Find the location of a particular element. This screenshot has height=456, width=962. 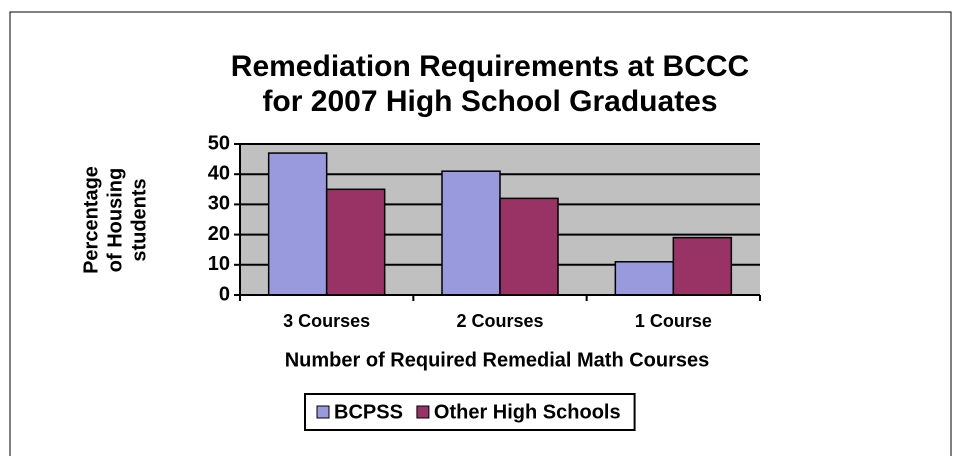

y-axis-title: of Housing is located at coordinates (115, 220).